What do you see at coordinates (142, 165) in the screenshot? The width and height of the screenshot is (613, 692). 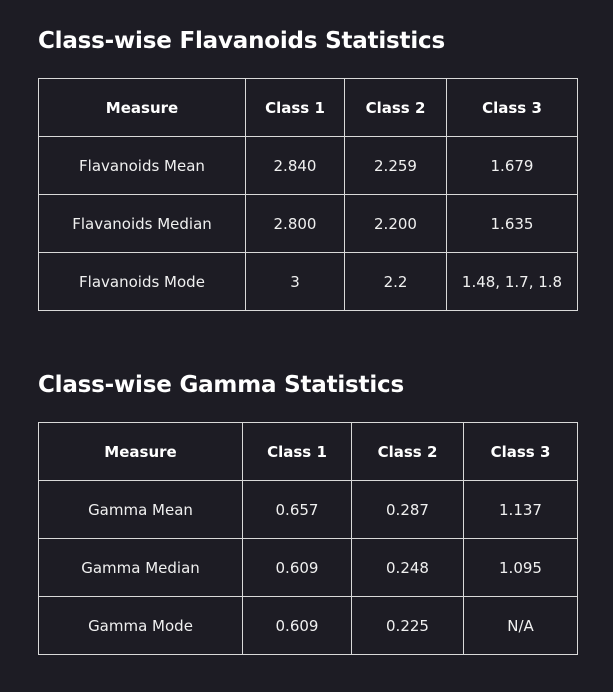 I see `table-cell: Flavanoids Mean` at bounding box center [142, 165].